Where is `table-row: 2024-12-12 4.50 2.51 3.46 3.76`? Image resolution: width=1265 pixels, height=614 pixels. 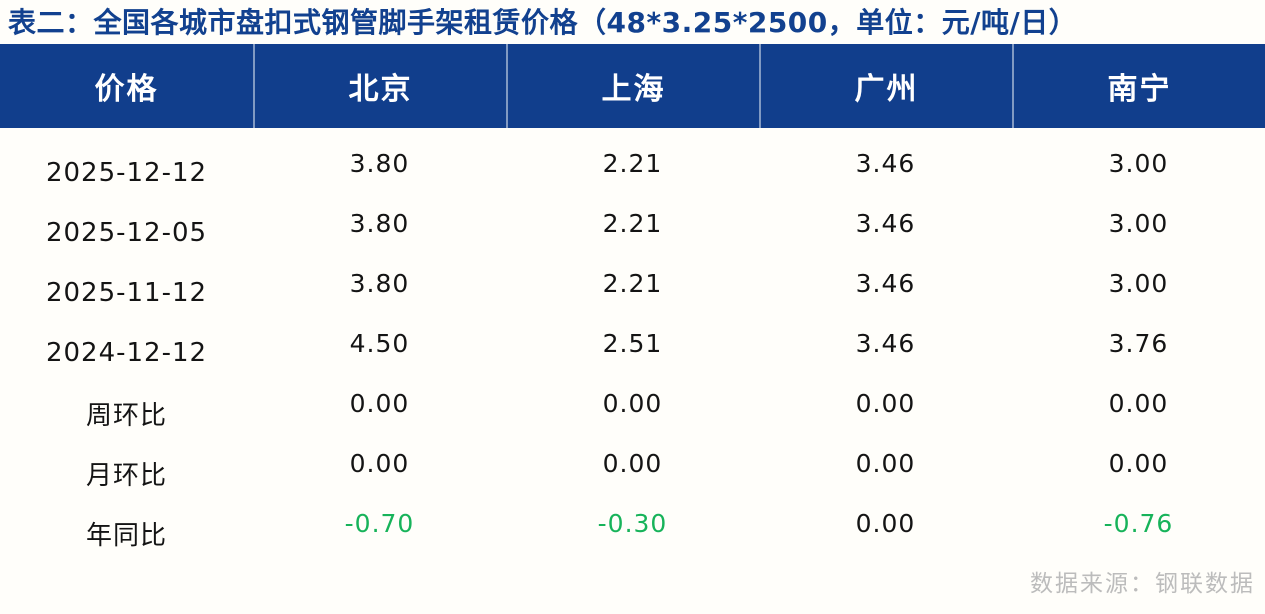
table-row: 2024-12-12 4.50 2.51 3.46 3.76 is located at coordinates (632, 350).